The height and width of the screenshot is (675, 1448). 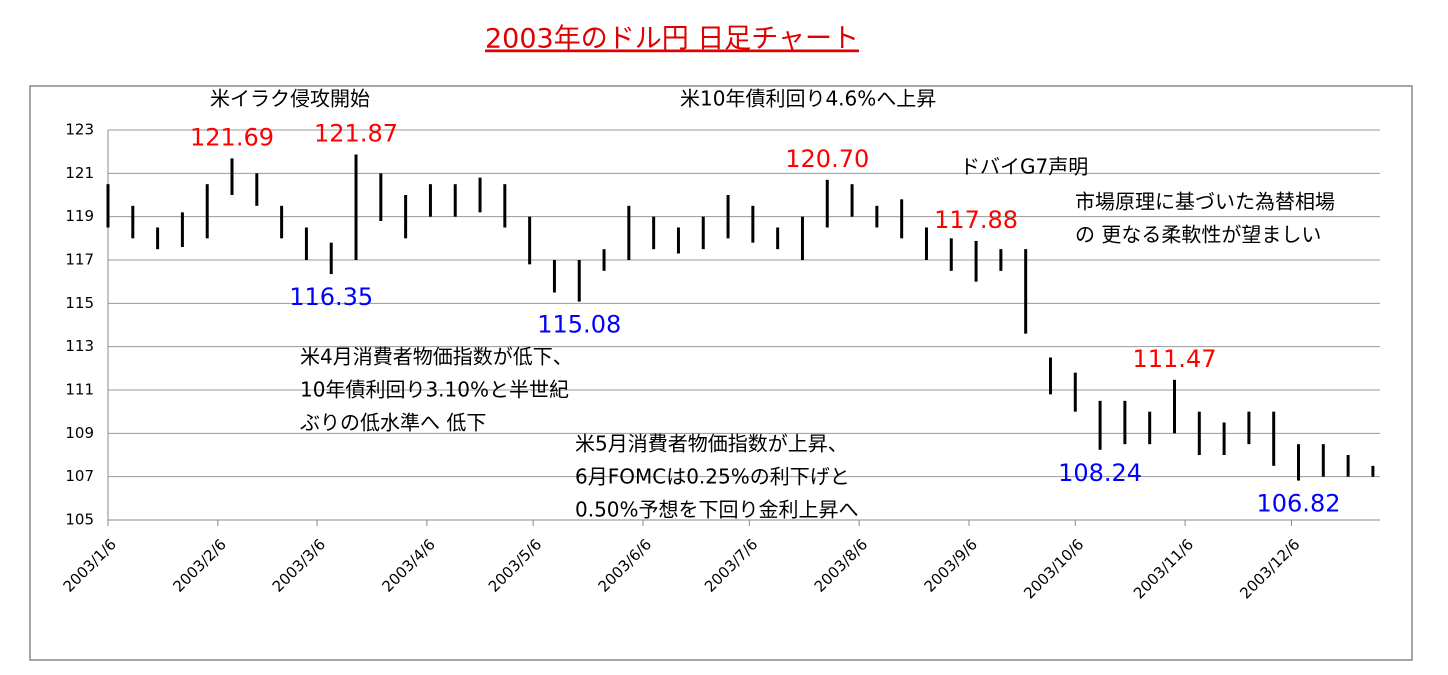 I want to click on annotation: の 更なる柔軟性が望ましい, so click(x=1198, y=235).